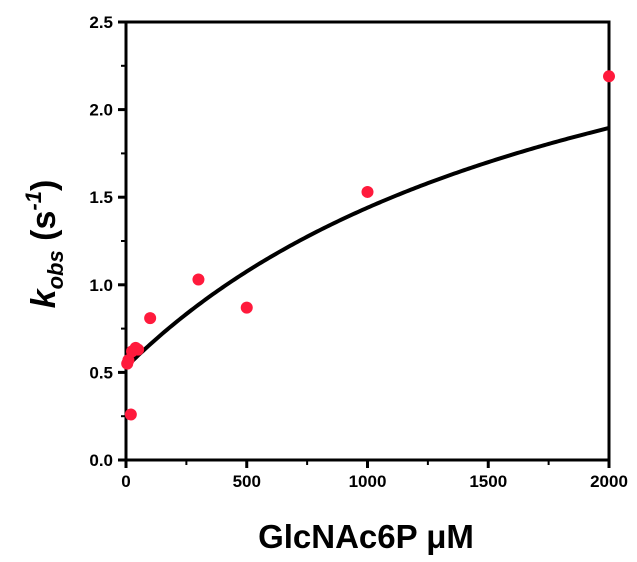 The width and height of the screenshot is (637, 562). What do you see at coordinates (33, 201) in the screenshot?
I see `y-axis-title-unit-sup: -1` at bounding box center [33, 201].